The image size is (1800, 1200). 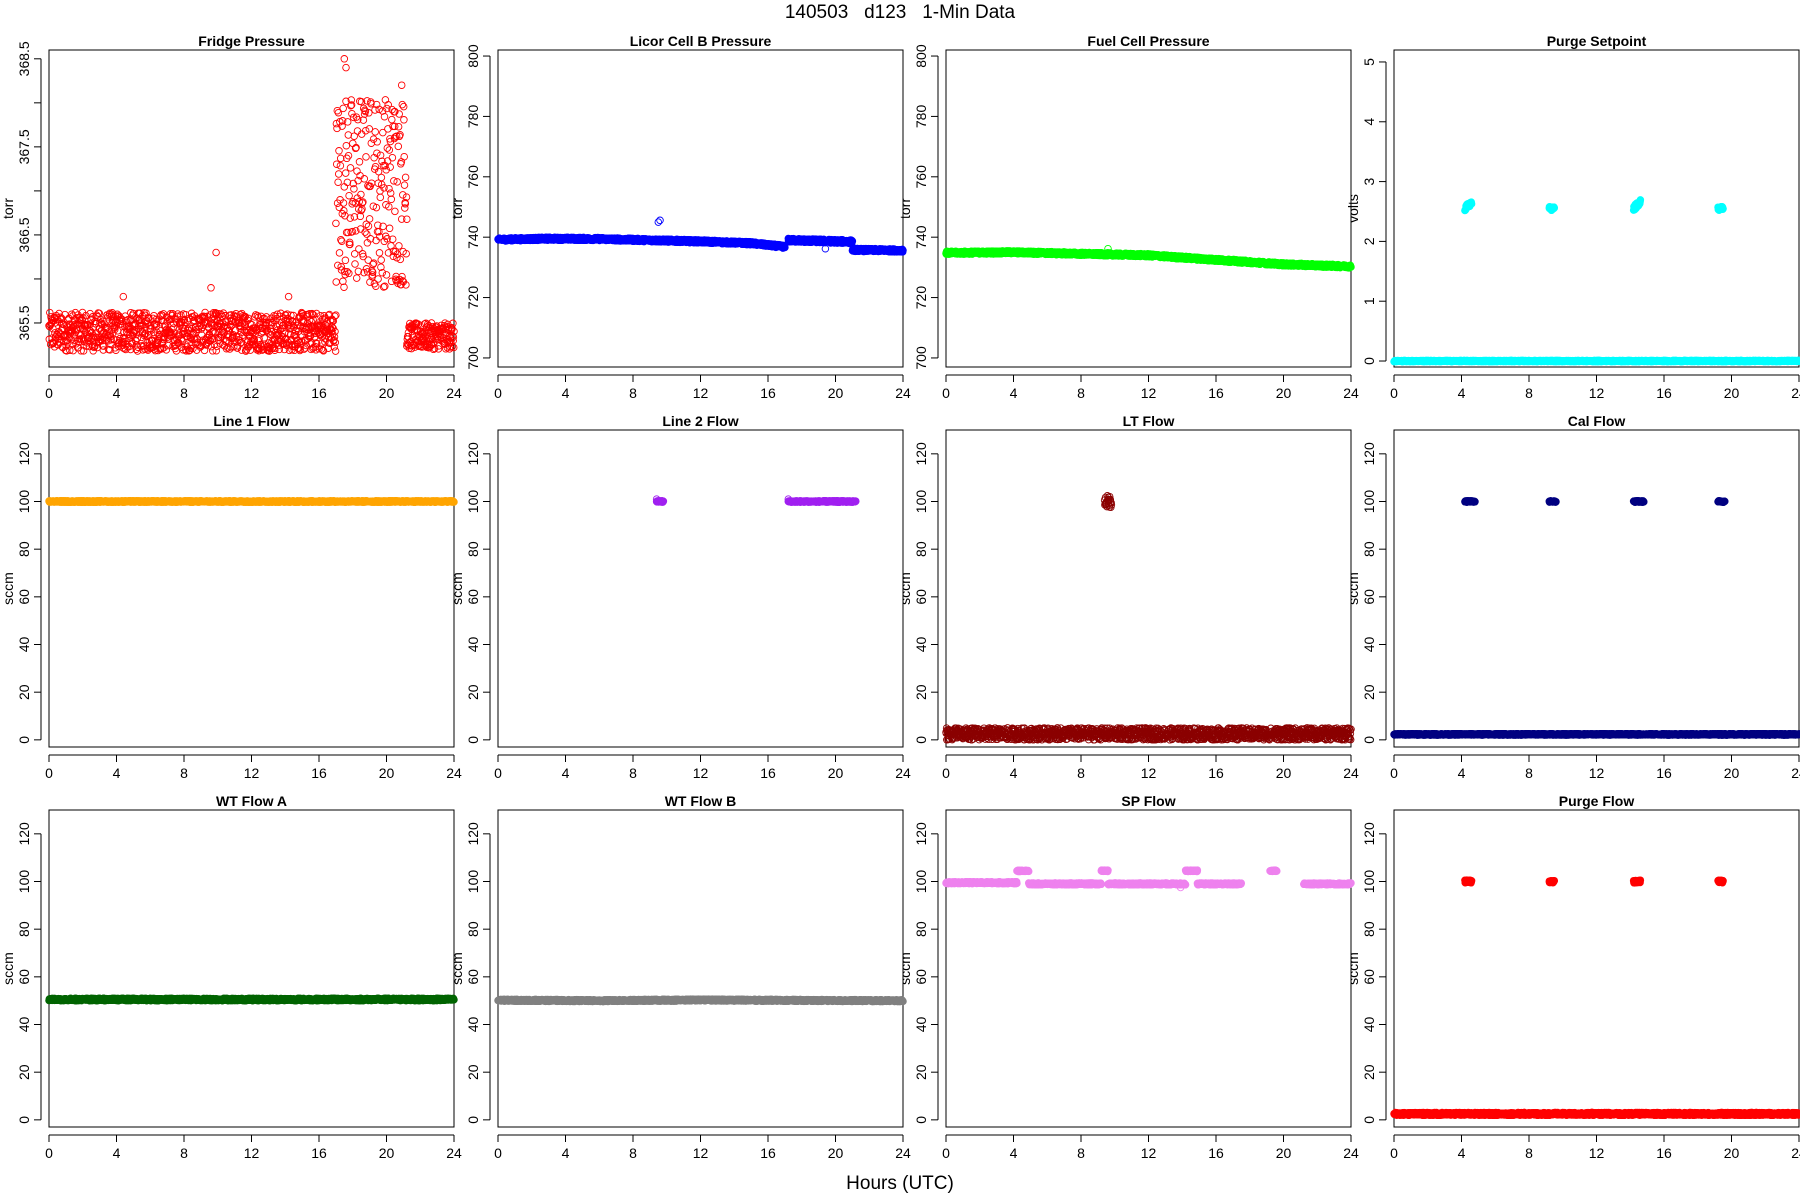 What do you see at coordinates (473, 117) in the screenshot?
I see `y-tick-label: 780` at bounding box center [473, 117].